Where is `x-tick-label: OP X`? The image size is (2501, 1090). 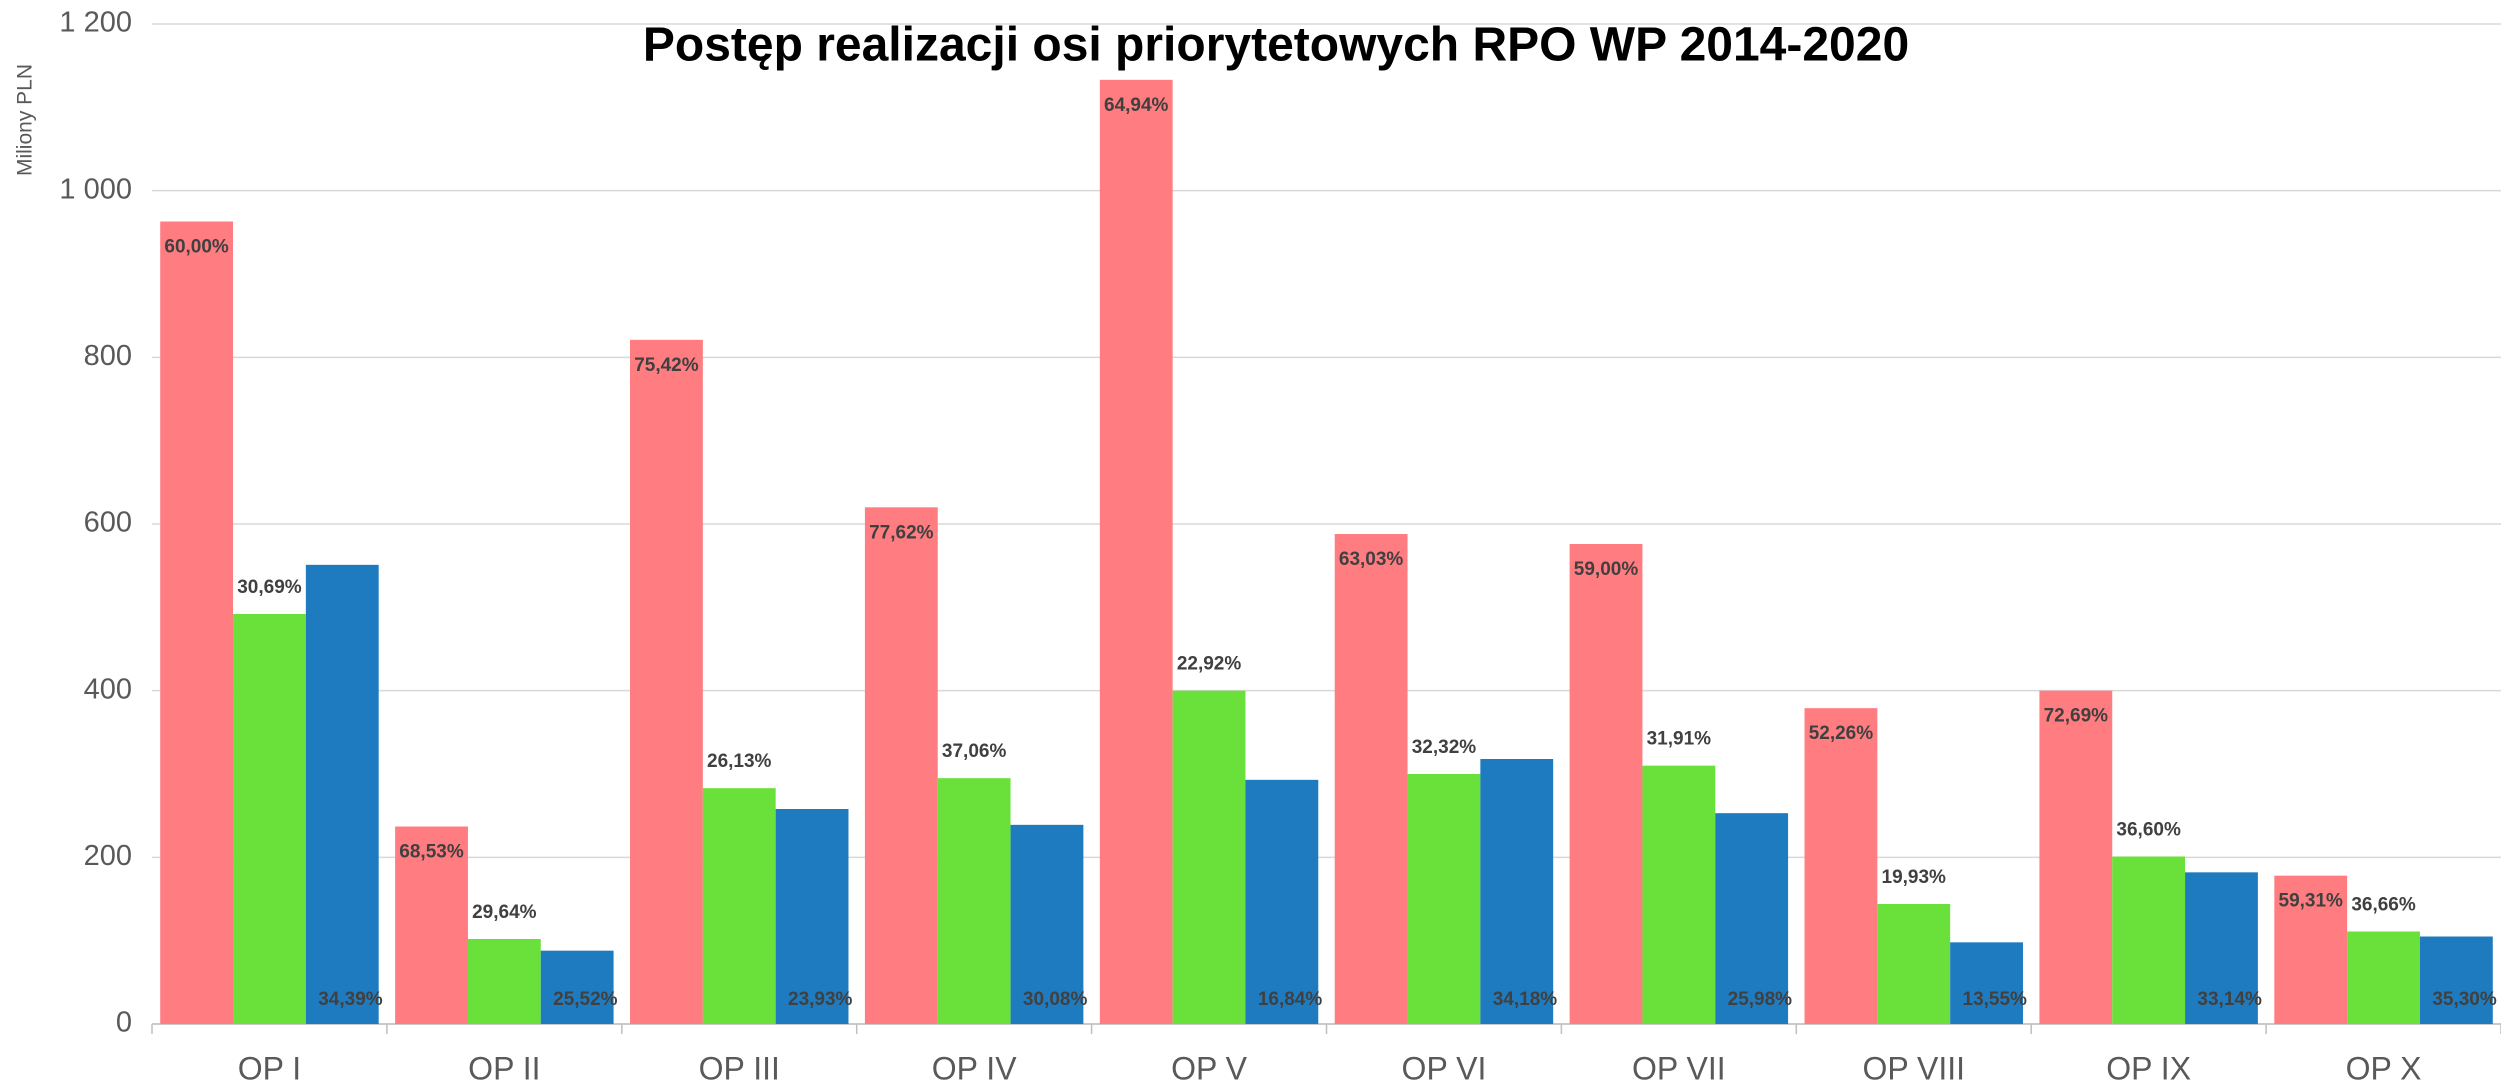 x-tick-label: OP X is located at coordinates (2384, 1068).